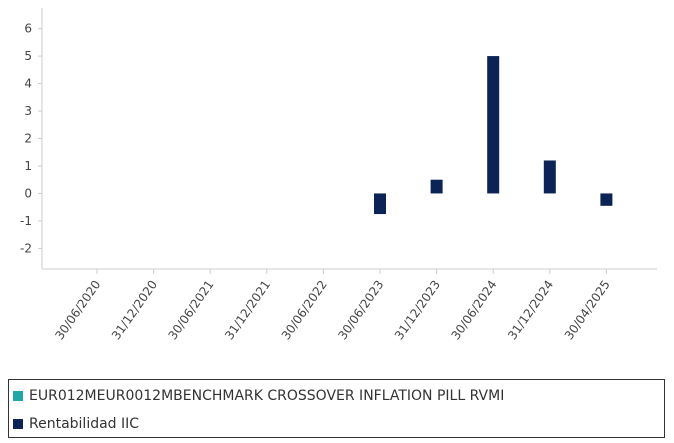 This screenshot has height=443, width=674. What do you see at coordinates (417, 310) in the screenshot?
I see `x-tick-label: 31/12/2023` at bounding box center [417, 310].